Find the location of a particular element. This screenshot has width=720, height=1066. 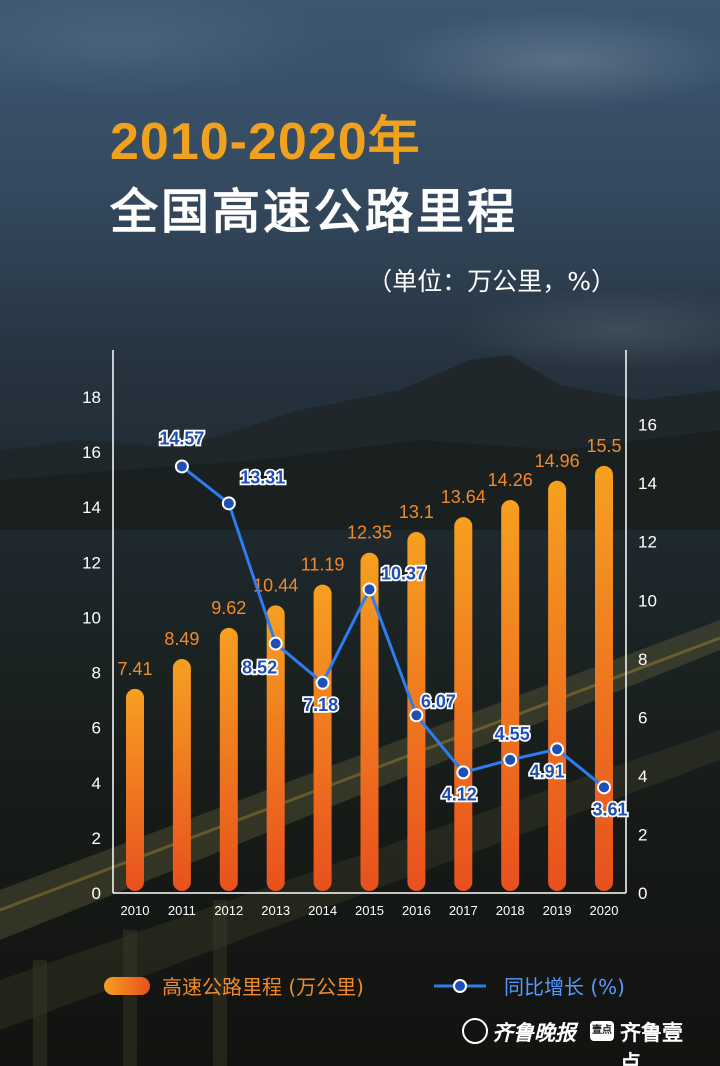

y-right-tick-label: 12 is located at coordinates (647, 542).